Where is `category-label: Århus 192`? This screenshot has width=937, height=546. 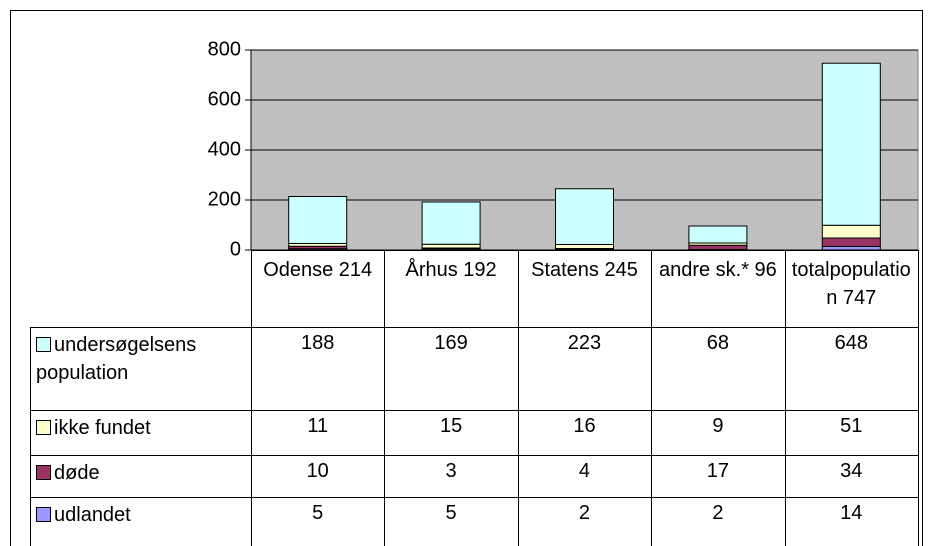 category-label: Århus 192 is located at coordinates (451, 270).